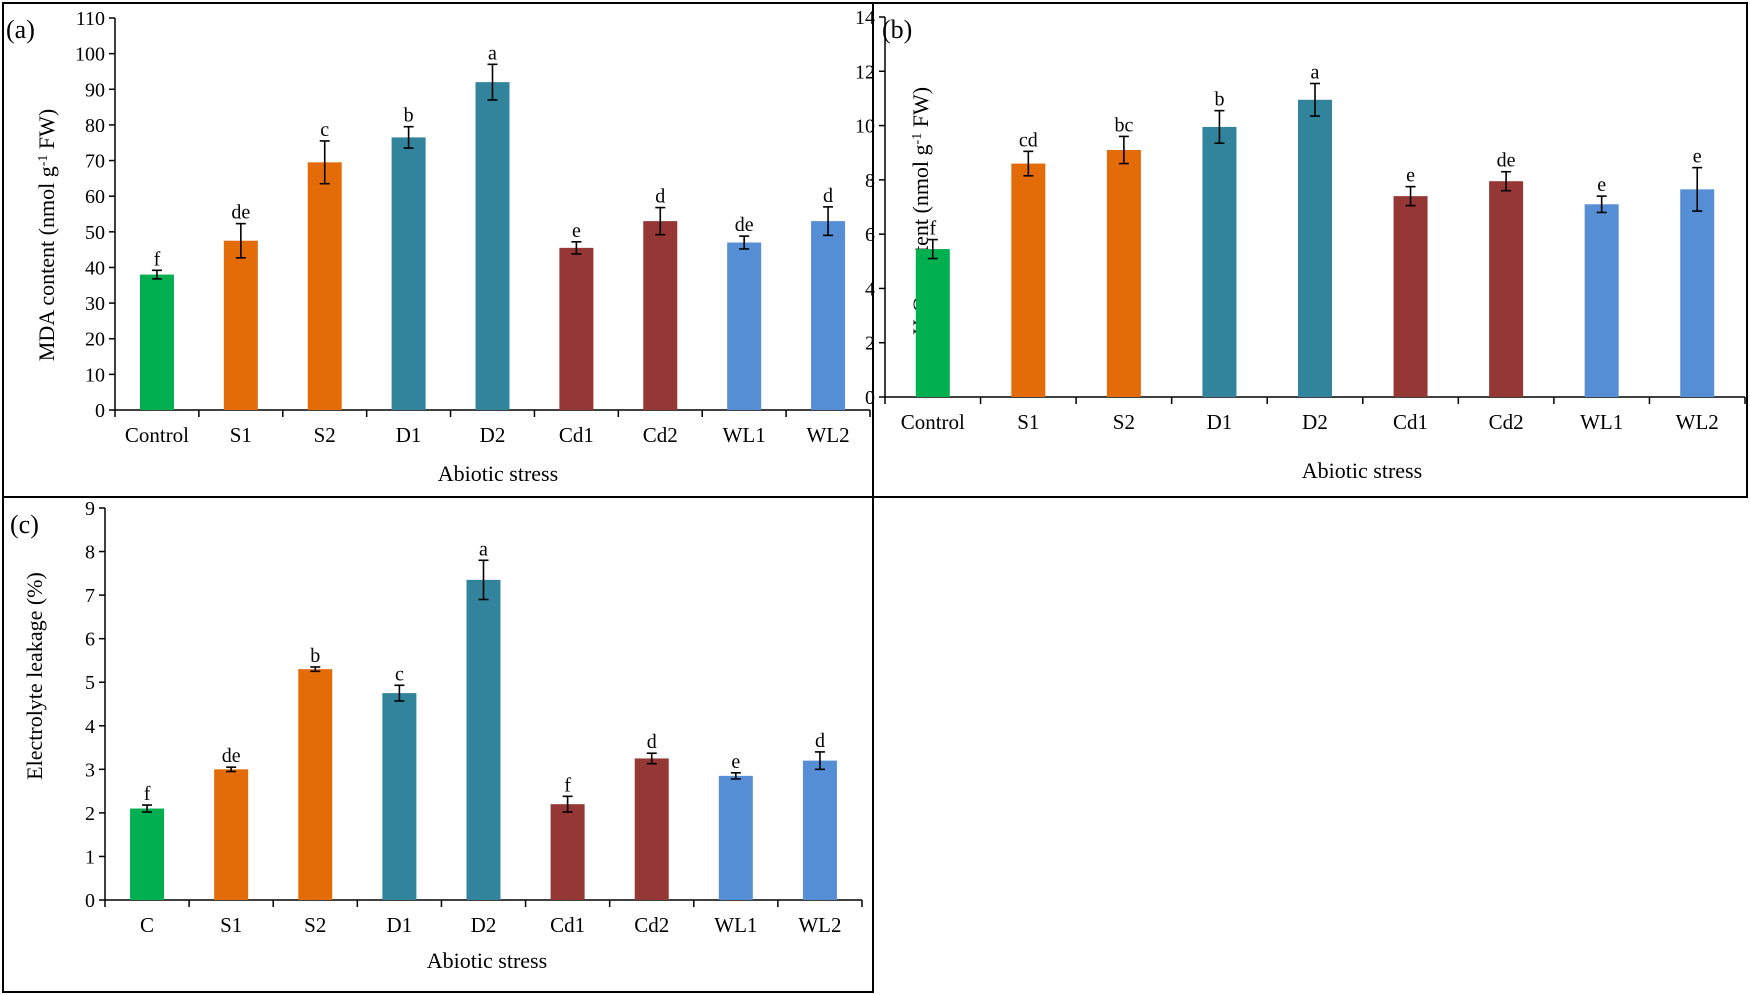 The image size is (1750, 995). What do you see at coordinates (147, 925) in the screenshot?
I see `panel-c-category-label: C` at bounding box center [147, 925].